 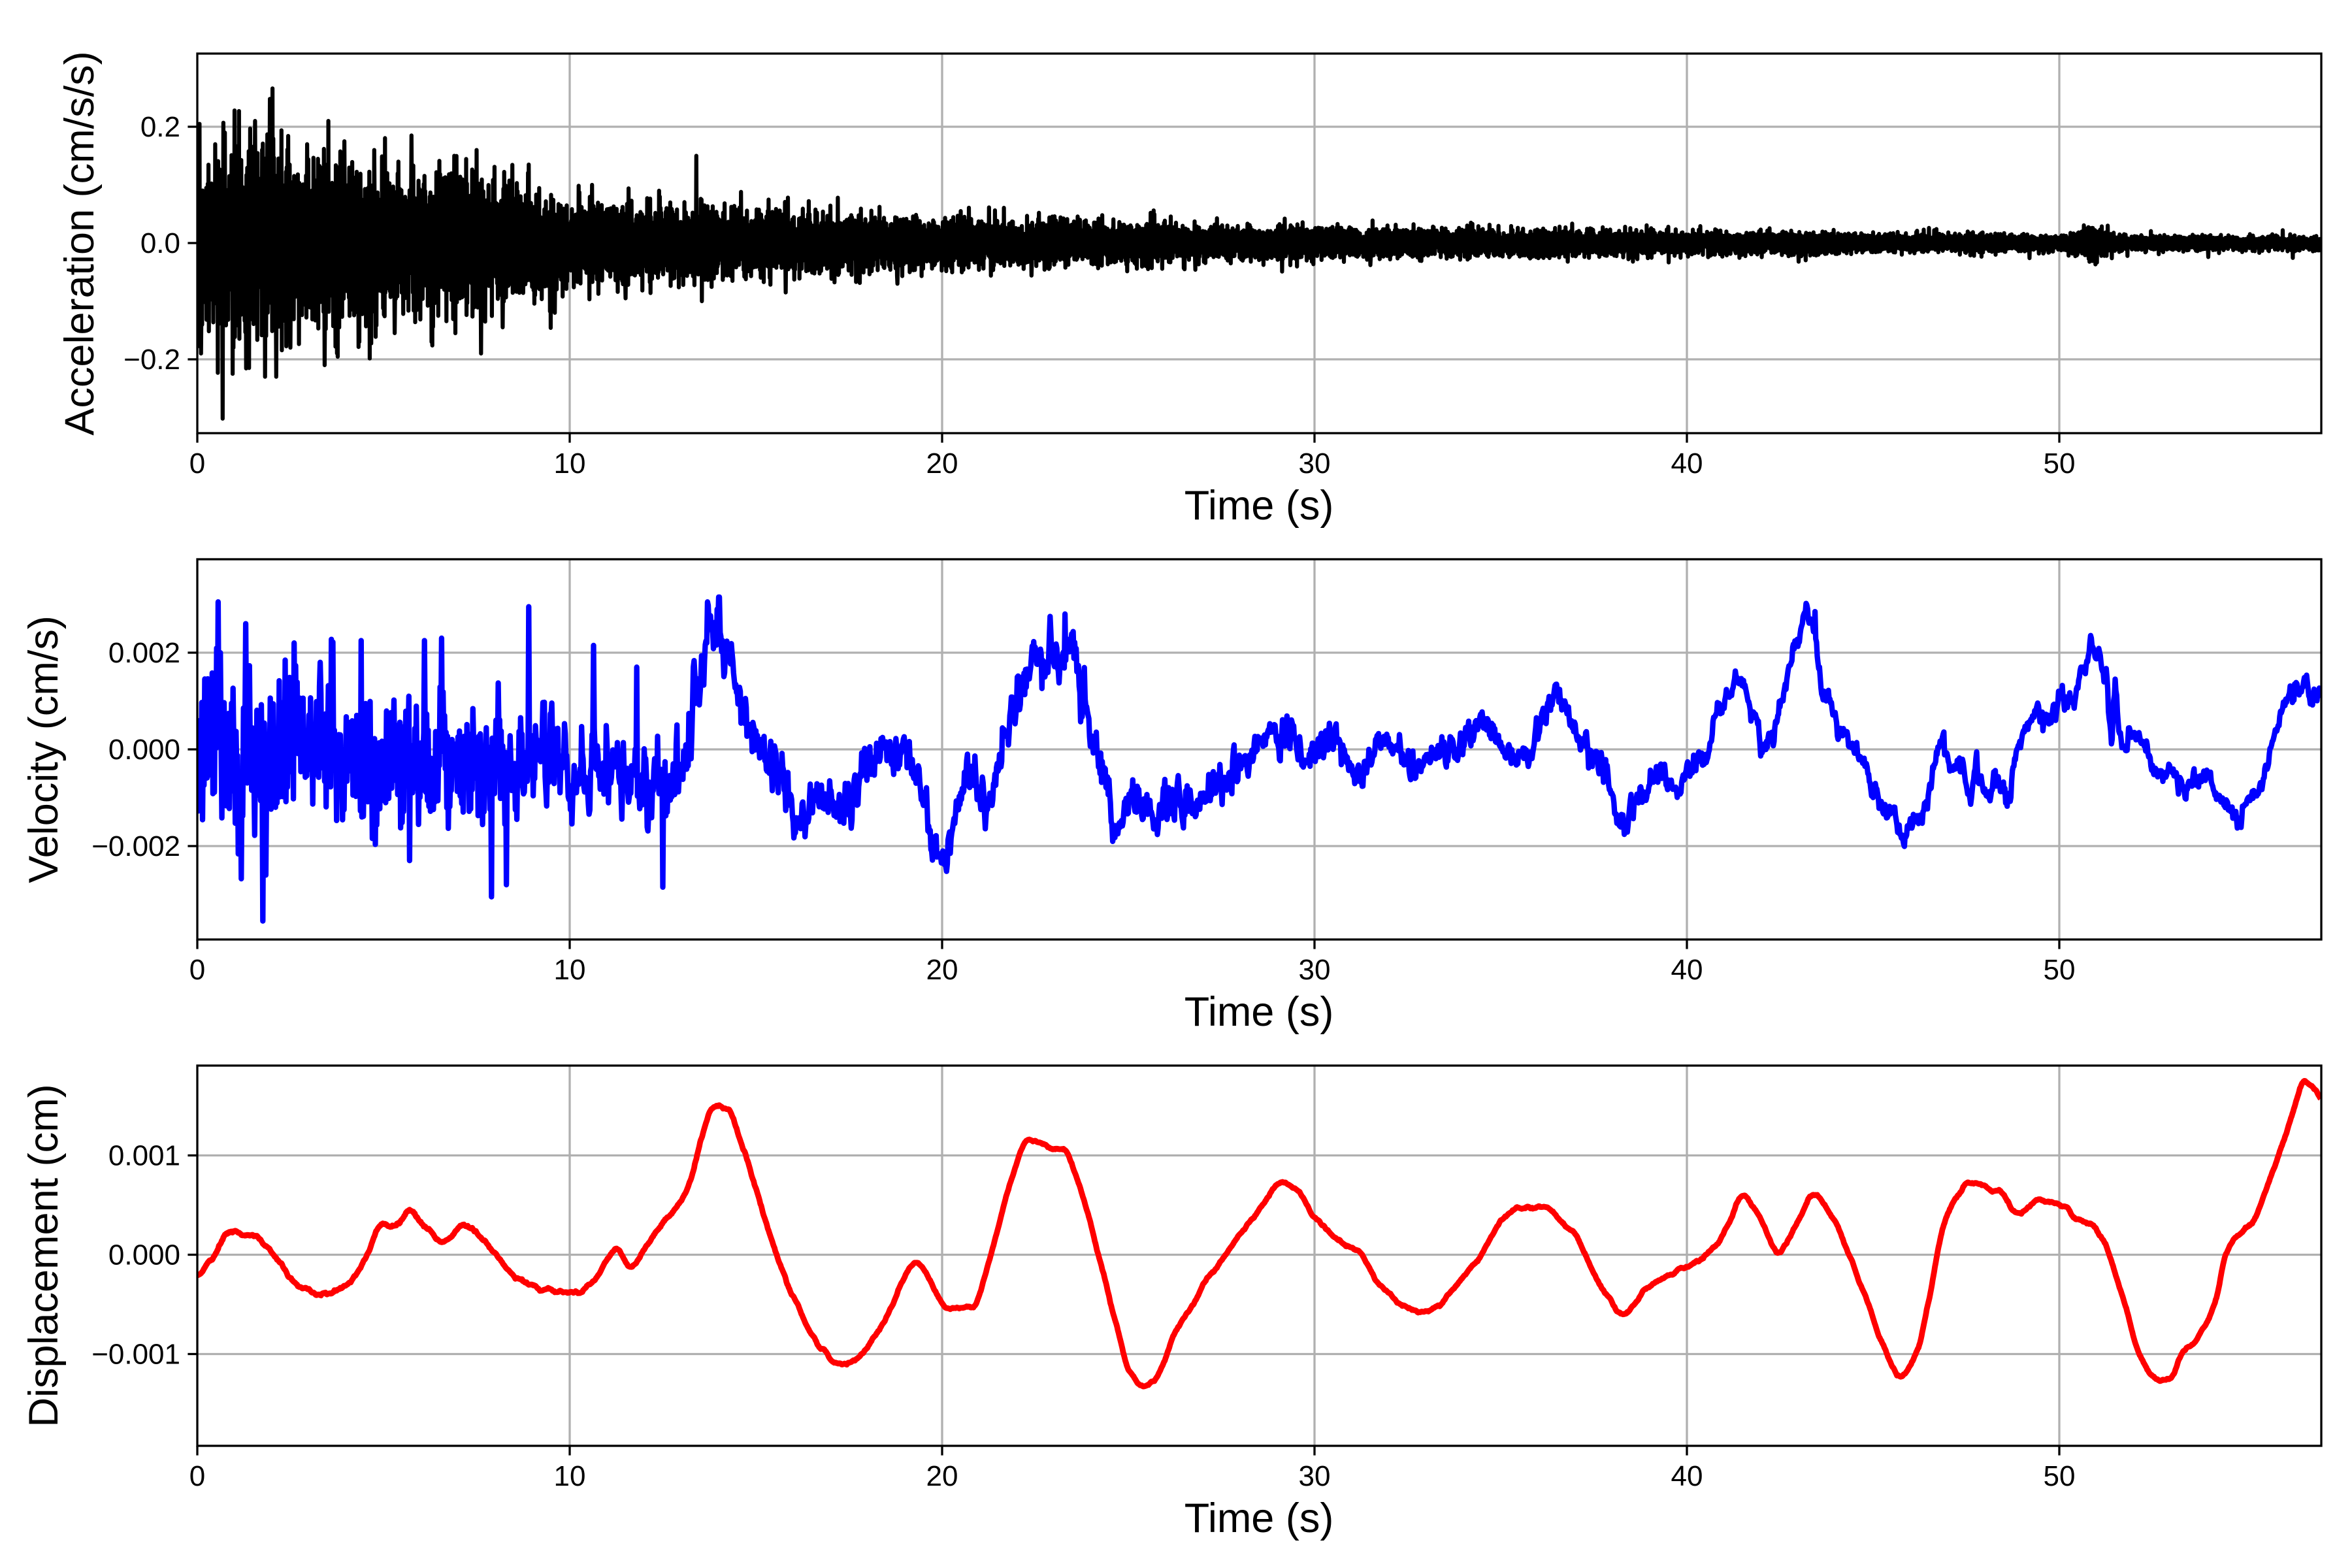 What do you see at coordinates (151, 360) in the screenshot?
I see `svg-text: −0.2` at bounding box center [151, 360].